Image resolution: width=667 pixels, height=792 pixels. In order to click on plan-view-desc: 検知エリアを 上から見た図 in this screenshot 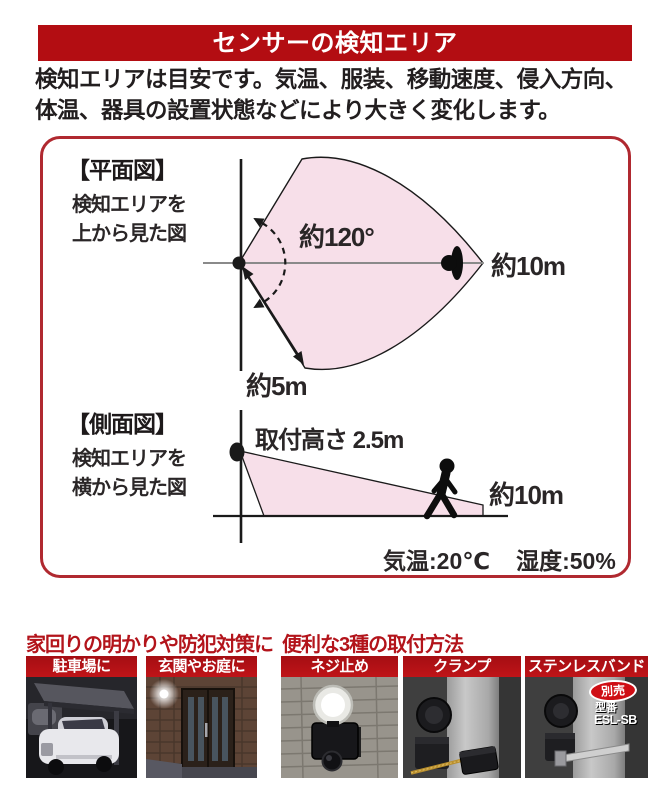, I will do `click(129, 219)`.